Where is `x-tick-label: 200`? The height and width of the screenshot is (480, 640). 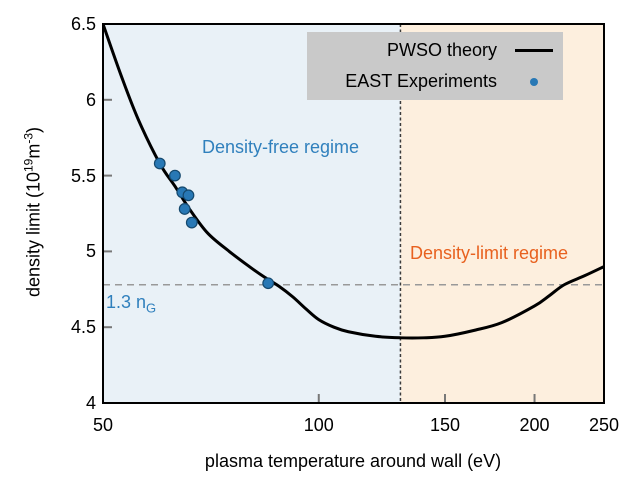 x-tick-label: 200 is located at coordinates (534, 425).